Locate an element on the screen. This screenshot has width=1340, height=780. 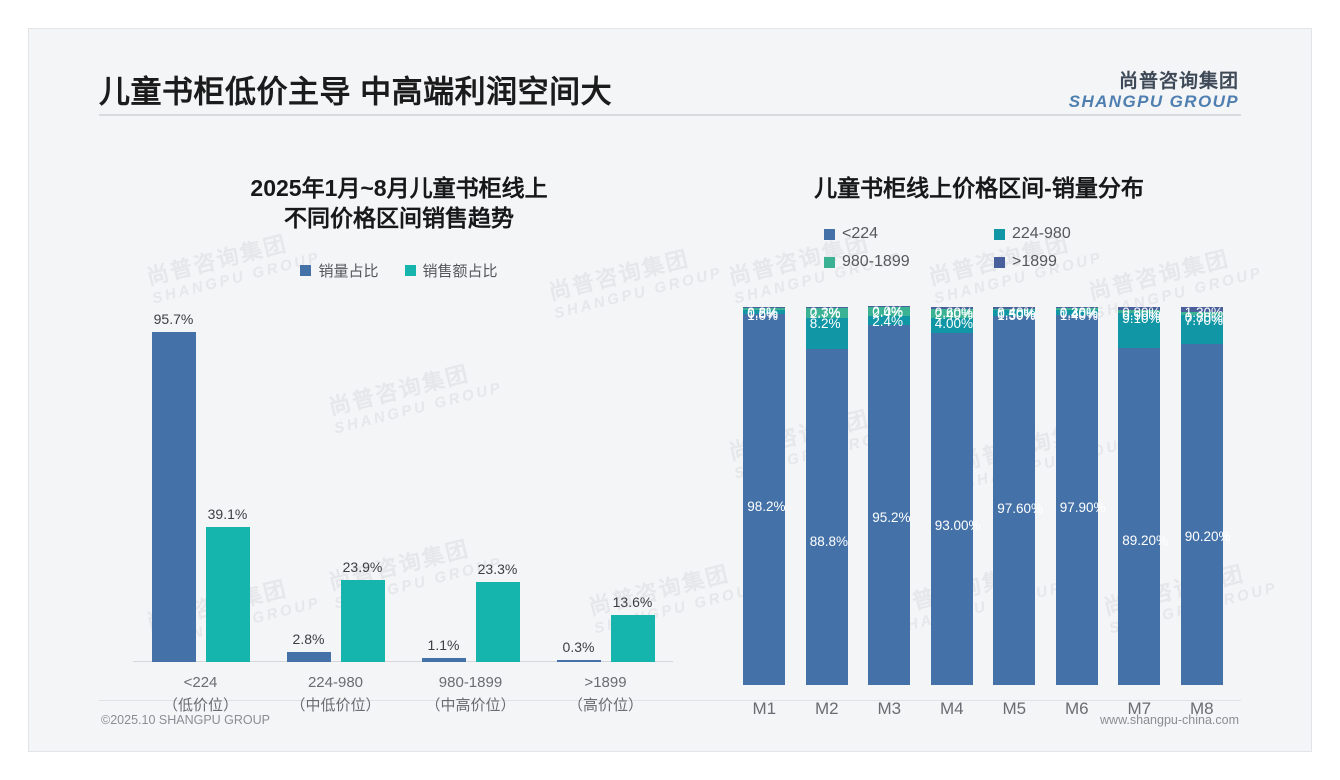
stack-segment->1899: 0.80% is located at coordinates (1139, 312).